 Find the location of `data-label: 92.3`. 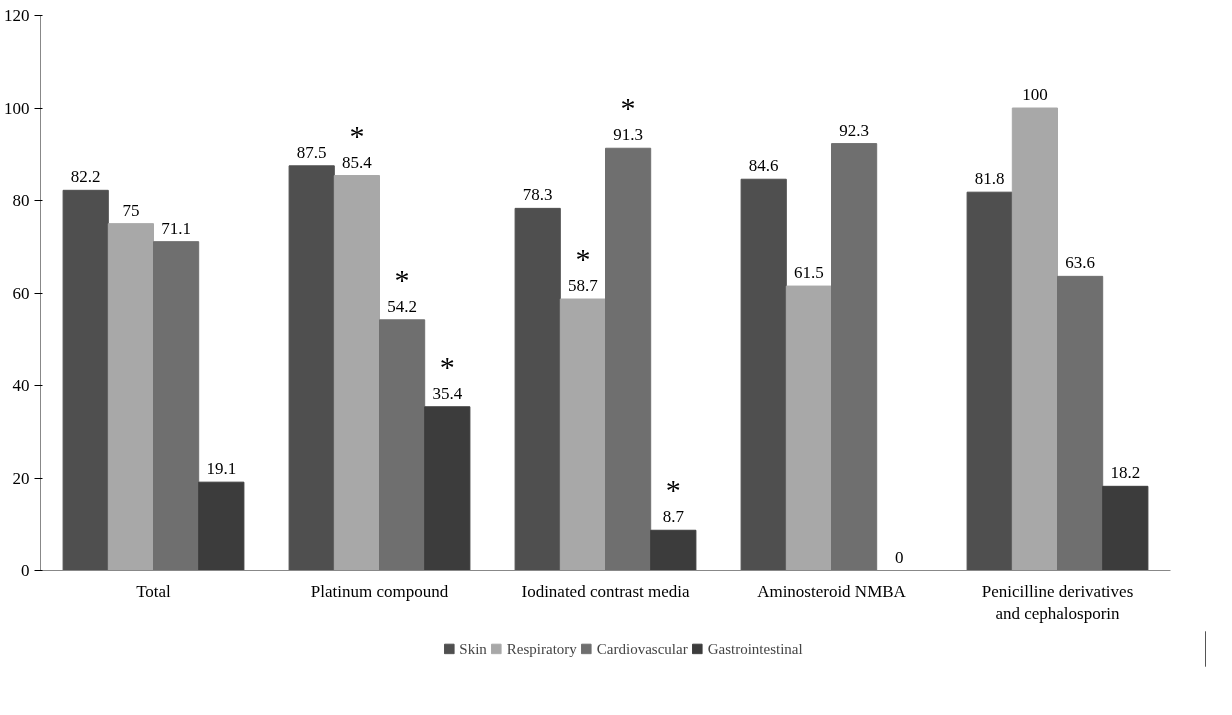

data-label: 92.3 is located at coordinates (854, 130).